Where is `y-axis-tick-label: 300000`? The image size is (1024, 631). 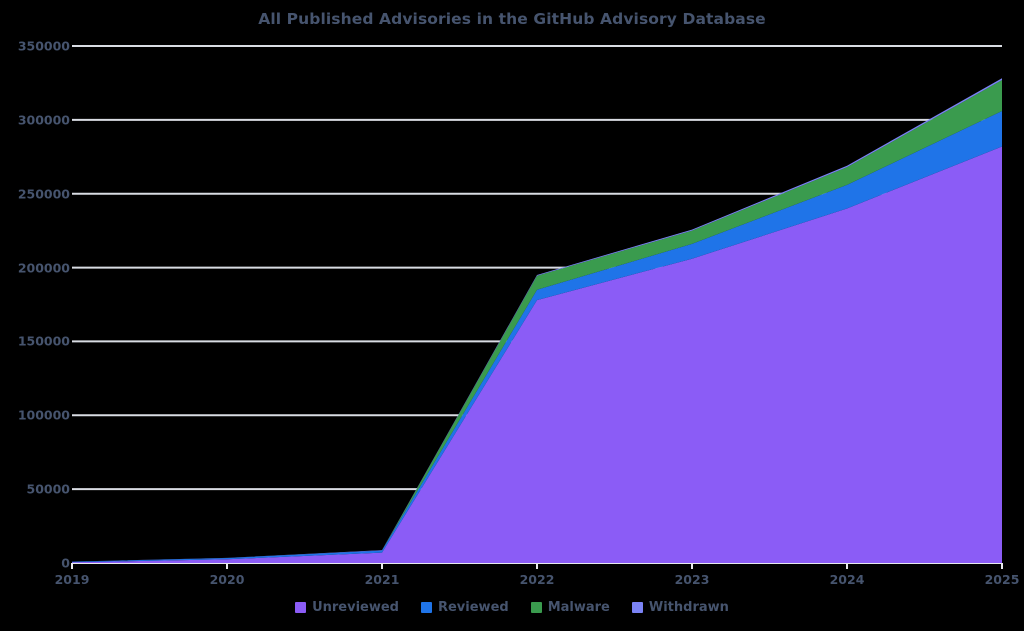
y-axis-tick-label: 300000 is located at coordinates (43, 120).